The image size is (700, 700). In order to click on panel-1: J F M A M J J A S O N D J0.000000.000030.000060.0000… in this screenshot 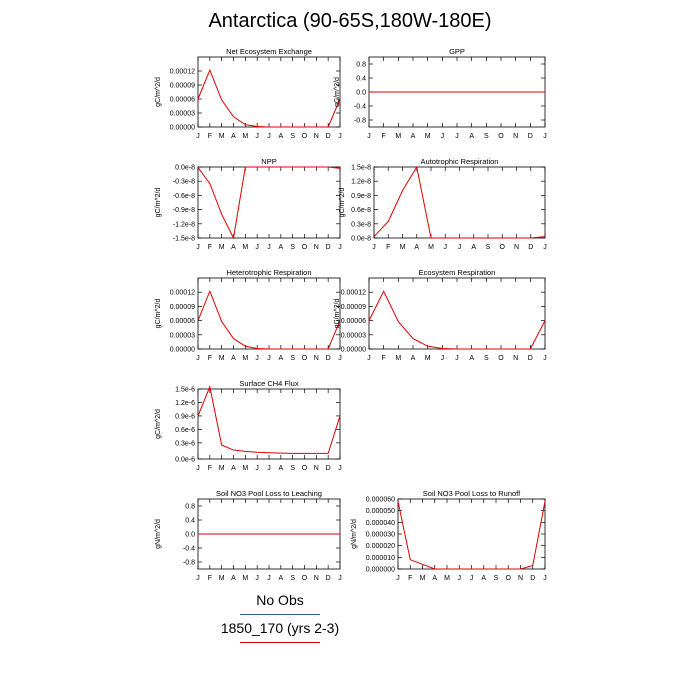, I will do `click(248, 93)`.